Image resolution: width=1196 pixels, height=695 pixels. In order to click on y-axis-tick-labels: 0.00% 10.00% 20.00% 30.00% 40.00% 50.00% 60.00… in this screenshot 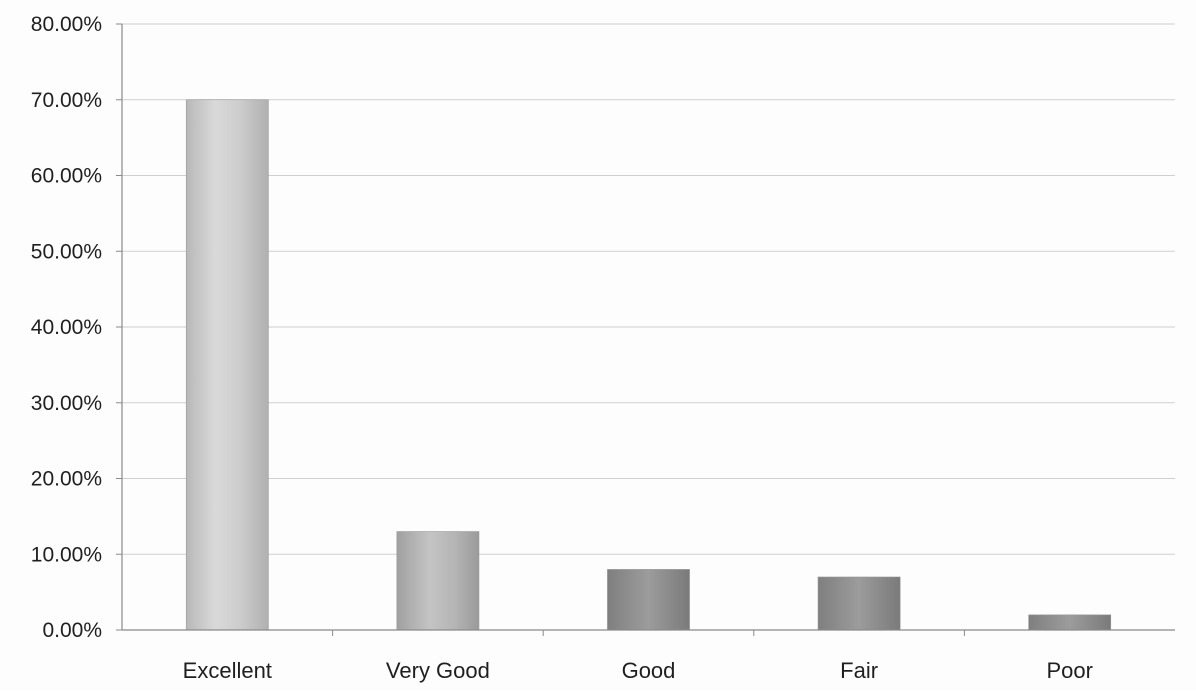, I will do `click(66, 327)`.